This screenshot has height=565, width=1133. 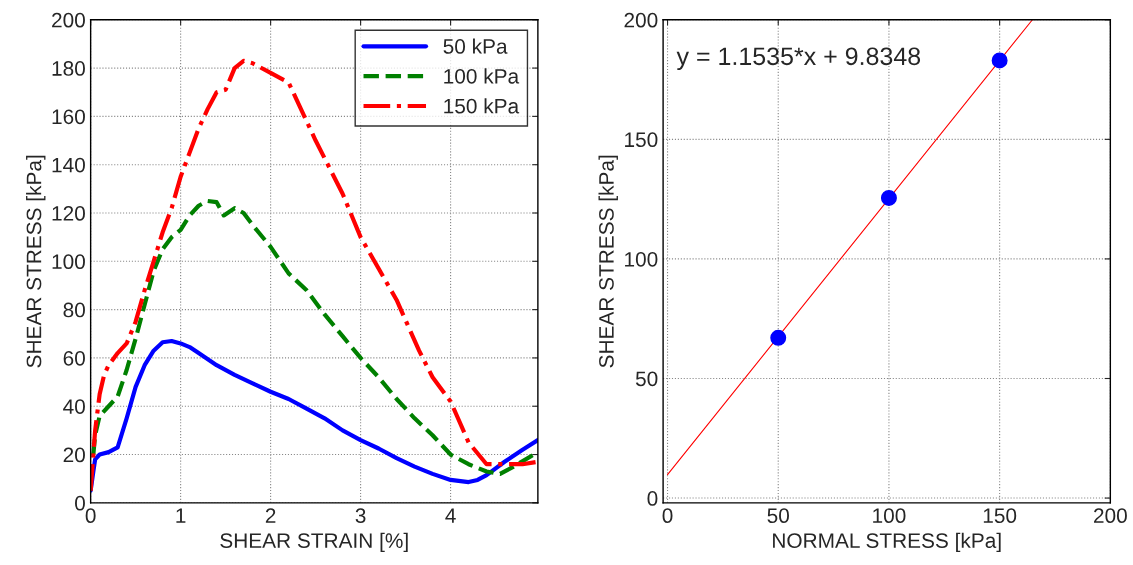 I want to click on legend-label: 150 kPa, so click(x=482, y=106).